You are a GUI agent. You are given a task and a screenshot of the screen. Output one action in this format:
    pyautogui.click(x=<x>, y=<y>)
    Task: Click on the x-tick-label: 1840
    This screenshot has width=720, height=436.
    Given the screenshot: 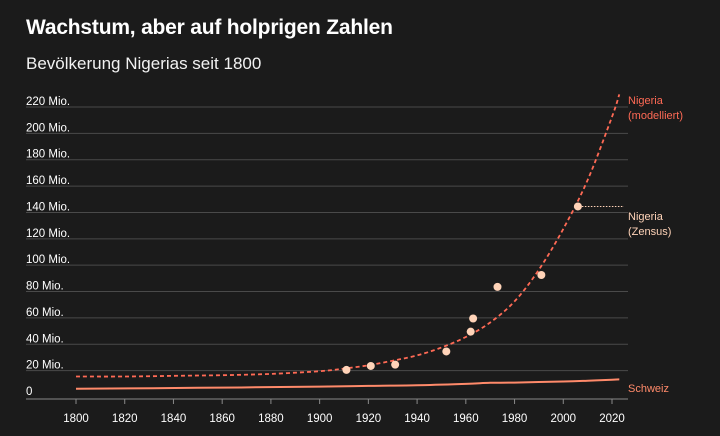 What is the action you would take?
    pyautogui.click(x=174, y=419)
    